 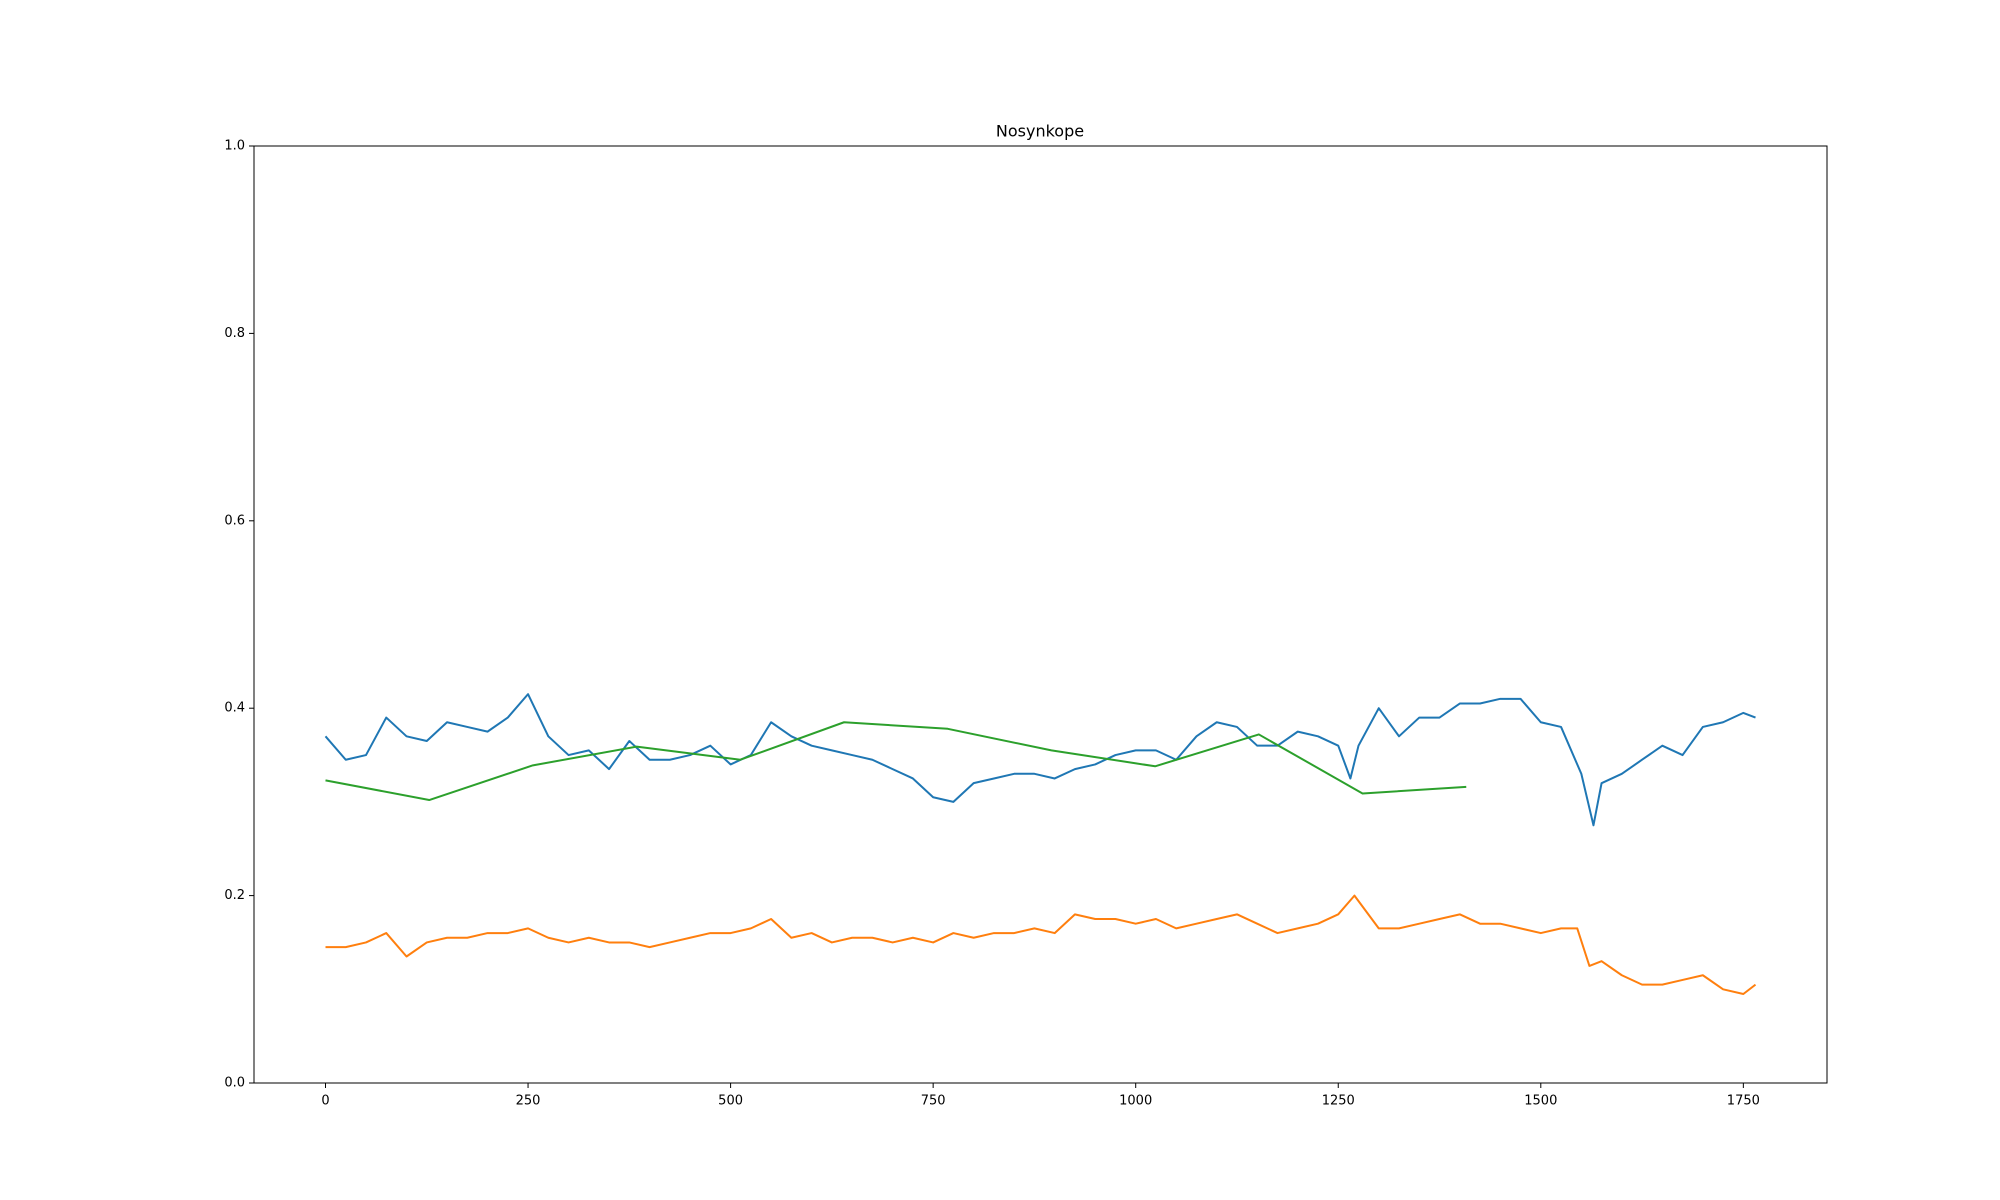 What do you see at coordinates (1540, 1101) in the screenshot?
I see `x-tick-label: 1500` at bounding box center [1540, 1101].